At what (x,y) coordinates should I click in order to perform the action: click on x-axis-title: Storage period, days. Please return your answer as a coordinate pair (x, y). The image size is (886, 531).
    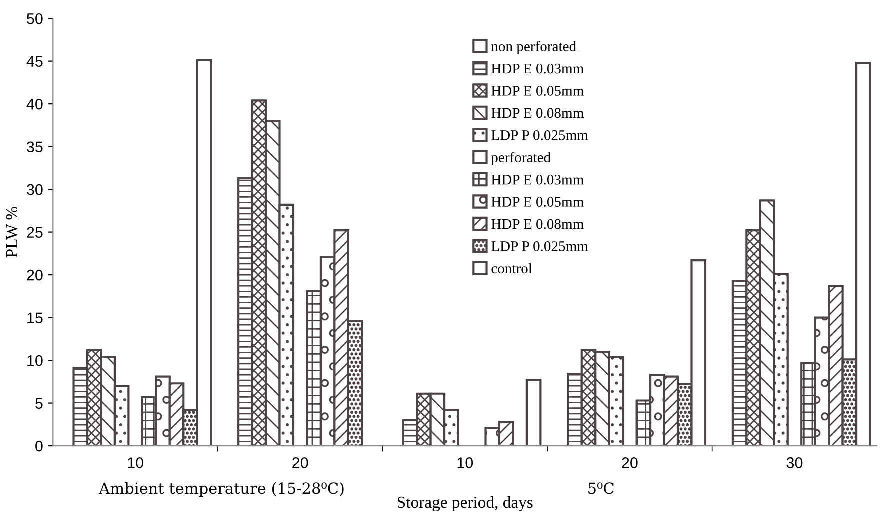
    Looking at the image, I should click on (465, 504).